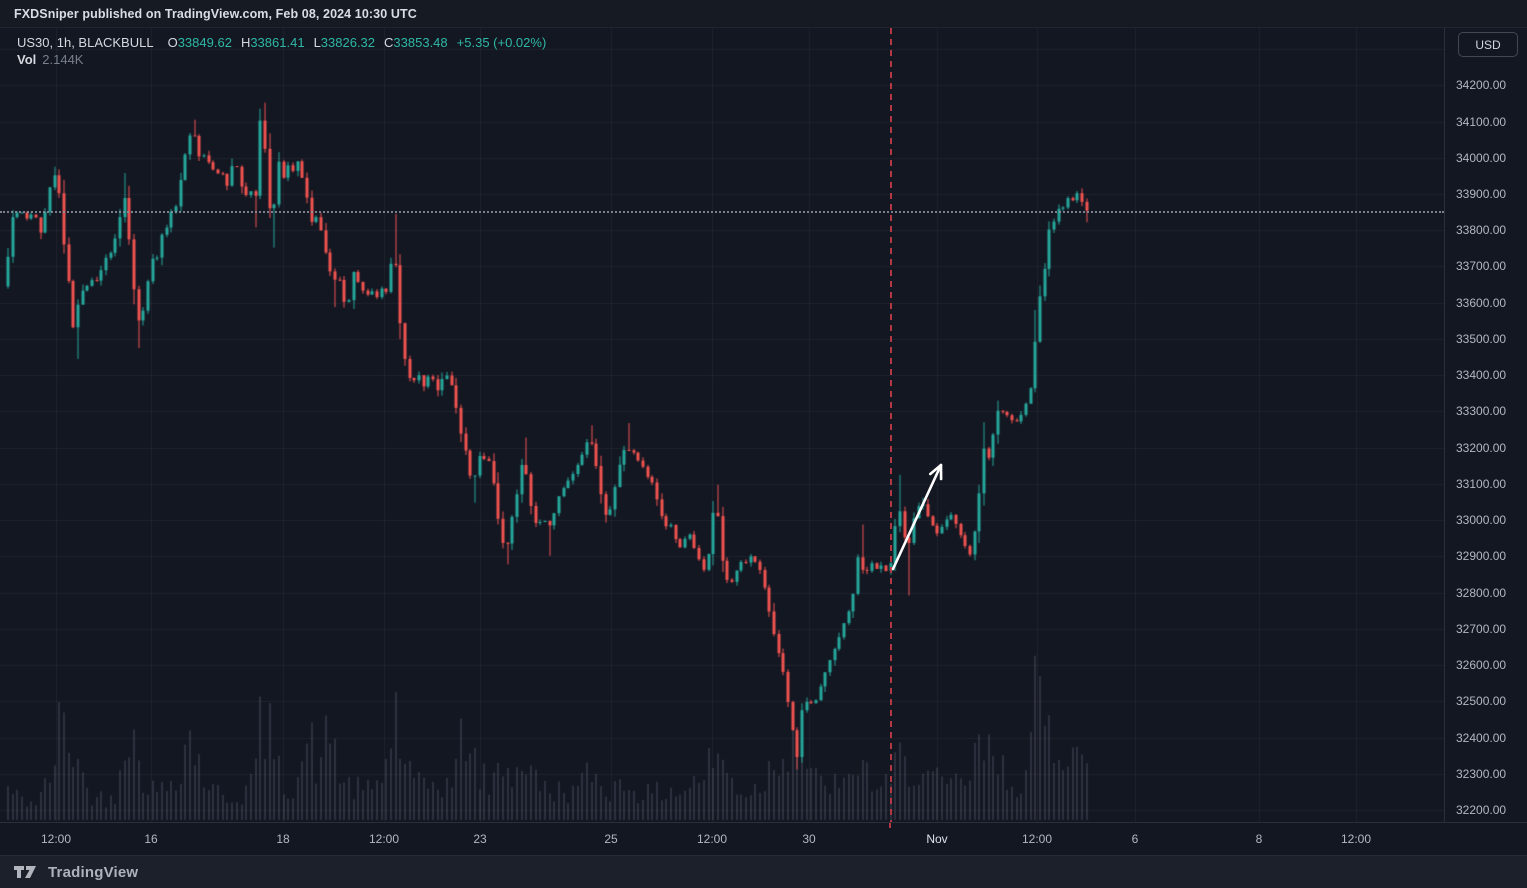 This screenshot has width=1527, height=888. I want to click on price-tick-label: 33700.00, so click(1481, 266).